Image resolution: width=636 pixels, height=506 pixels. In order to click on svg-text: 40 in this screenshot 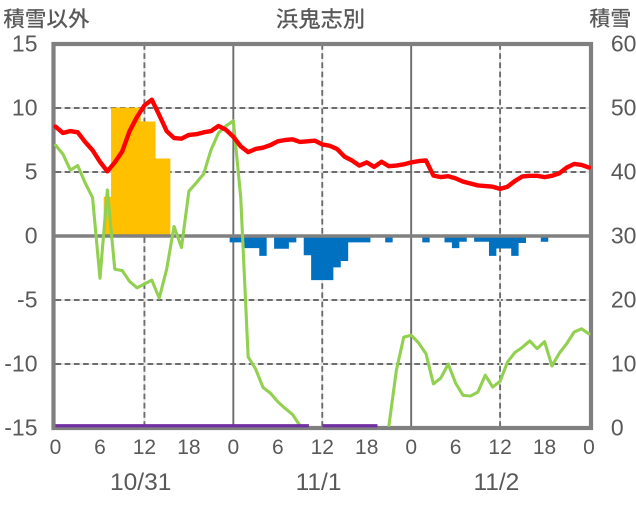, I will do `click(623, 172)`.